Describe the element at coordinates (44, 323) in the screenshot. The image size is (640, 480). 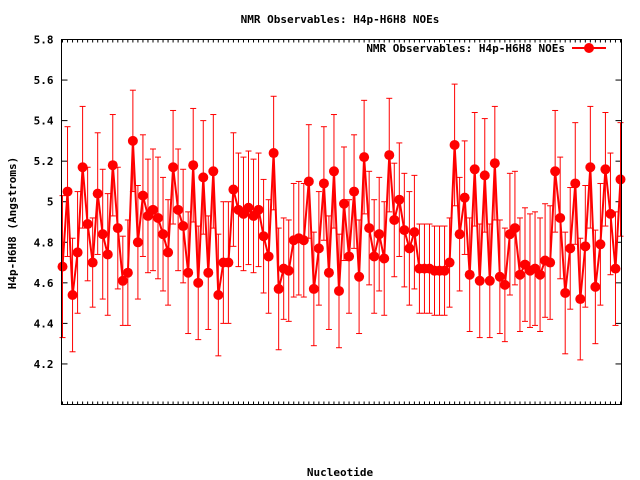
I see `y-tick-label: 4.4` at that location.